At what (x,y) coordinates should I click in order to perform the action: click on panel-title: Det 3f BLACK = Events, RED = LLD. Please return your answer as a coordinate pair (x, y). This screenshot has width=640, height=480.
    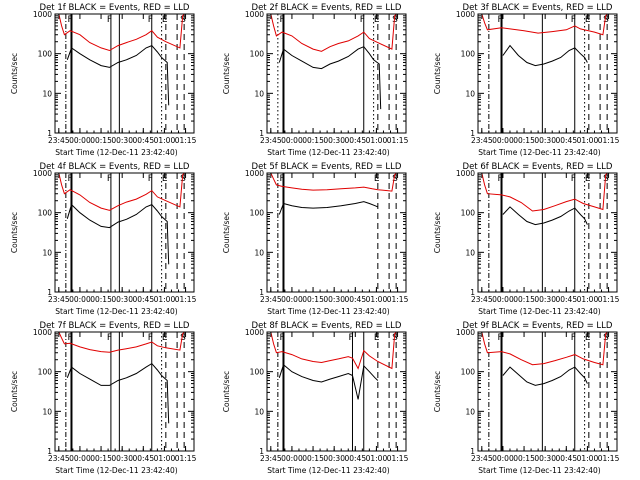
    Looking at the image, I should click on (538, 8).